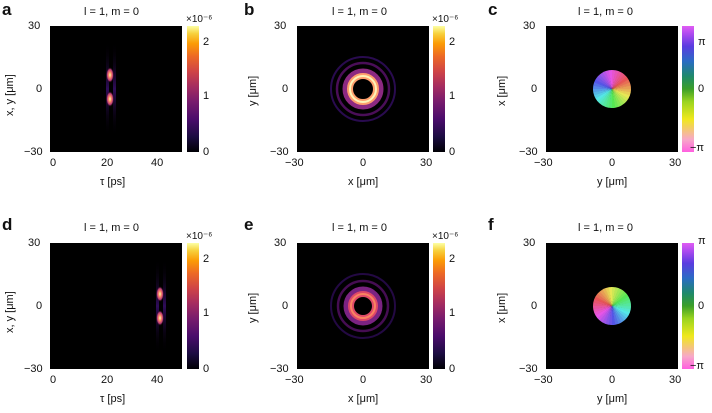 Image resolution: width=712 pixels, height=413 pixels. Describe the element at coordinates (606, 228) in the screenshot. I see `panel-title: l = 1, m = 0` at that location.